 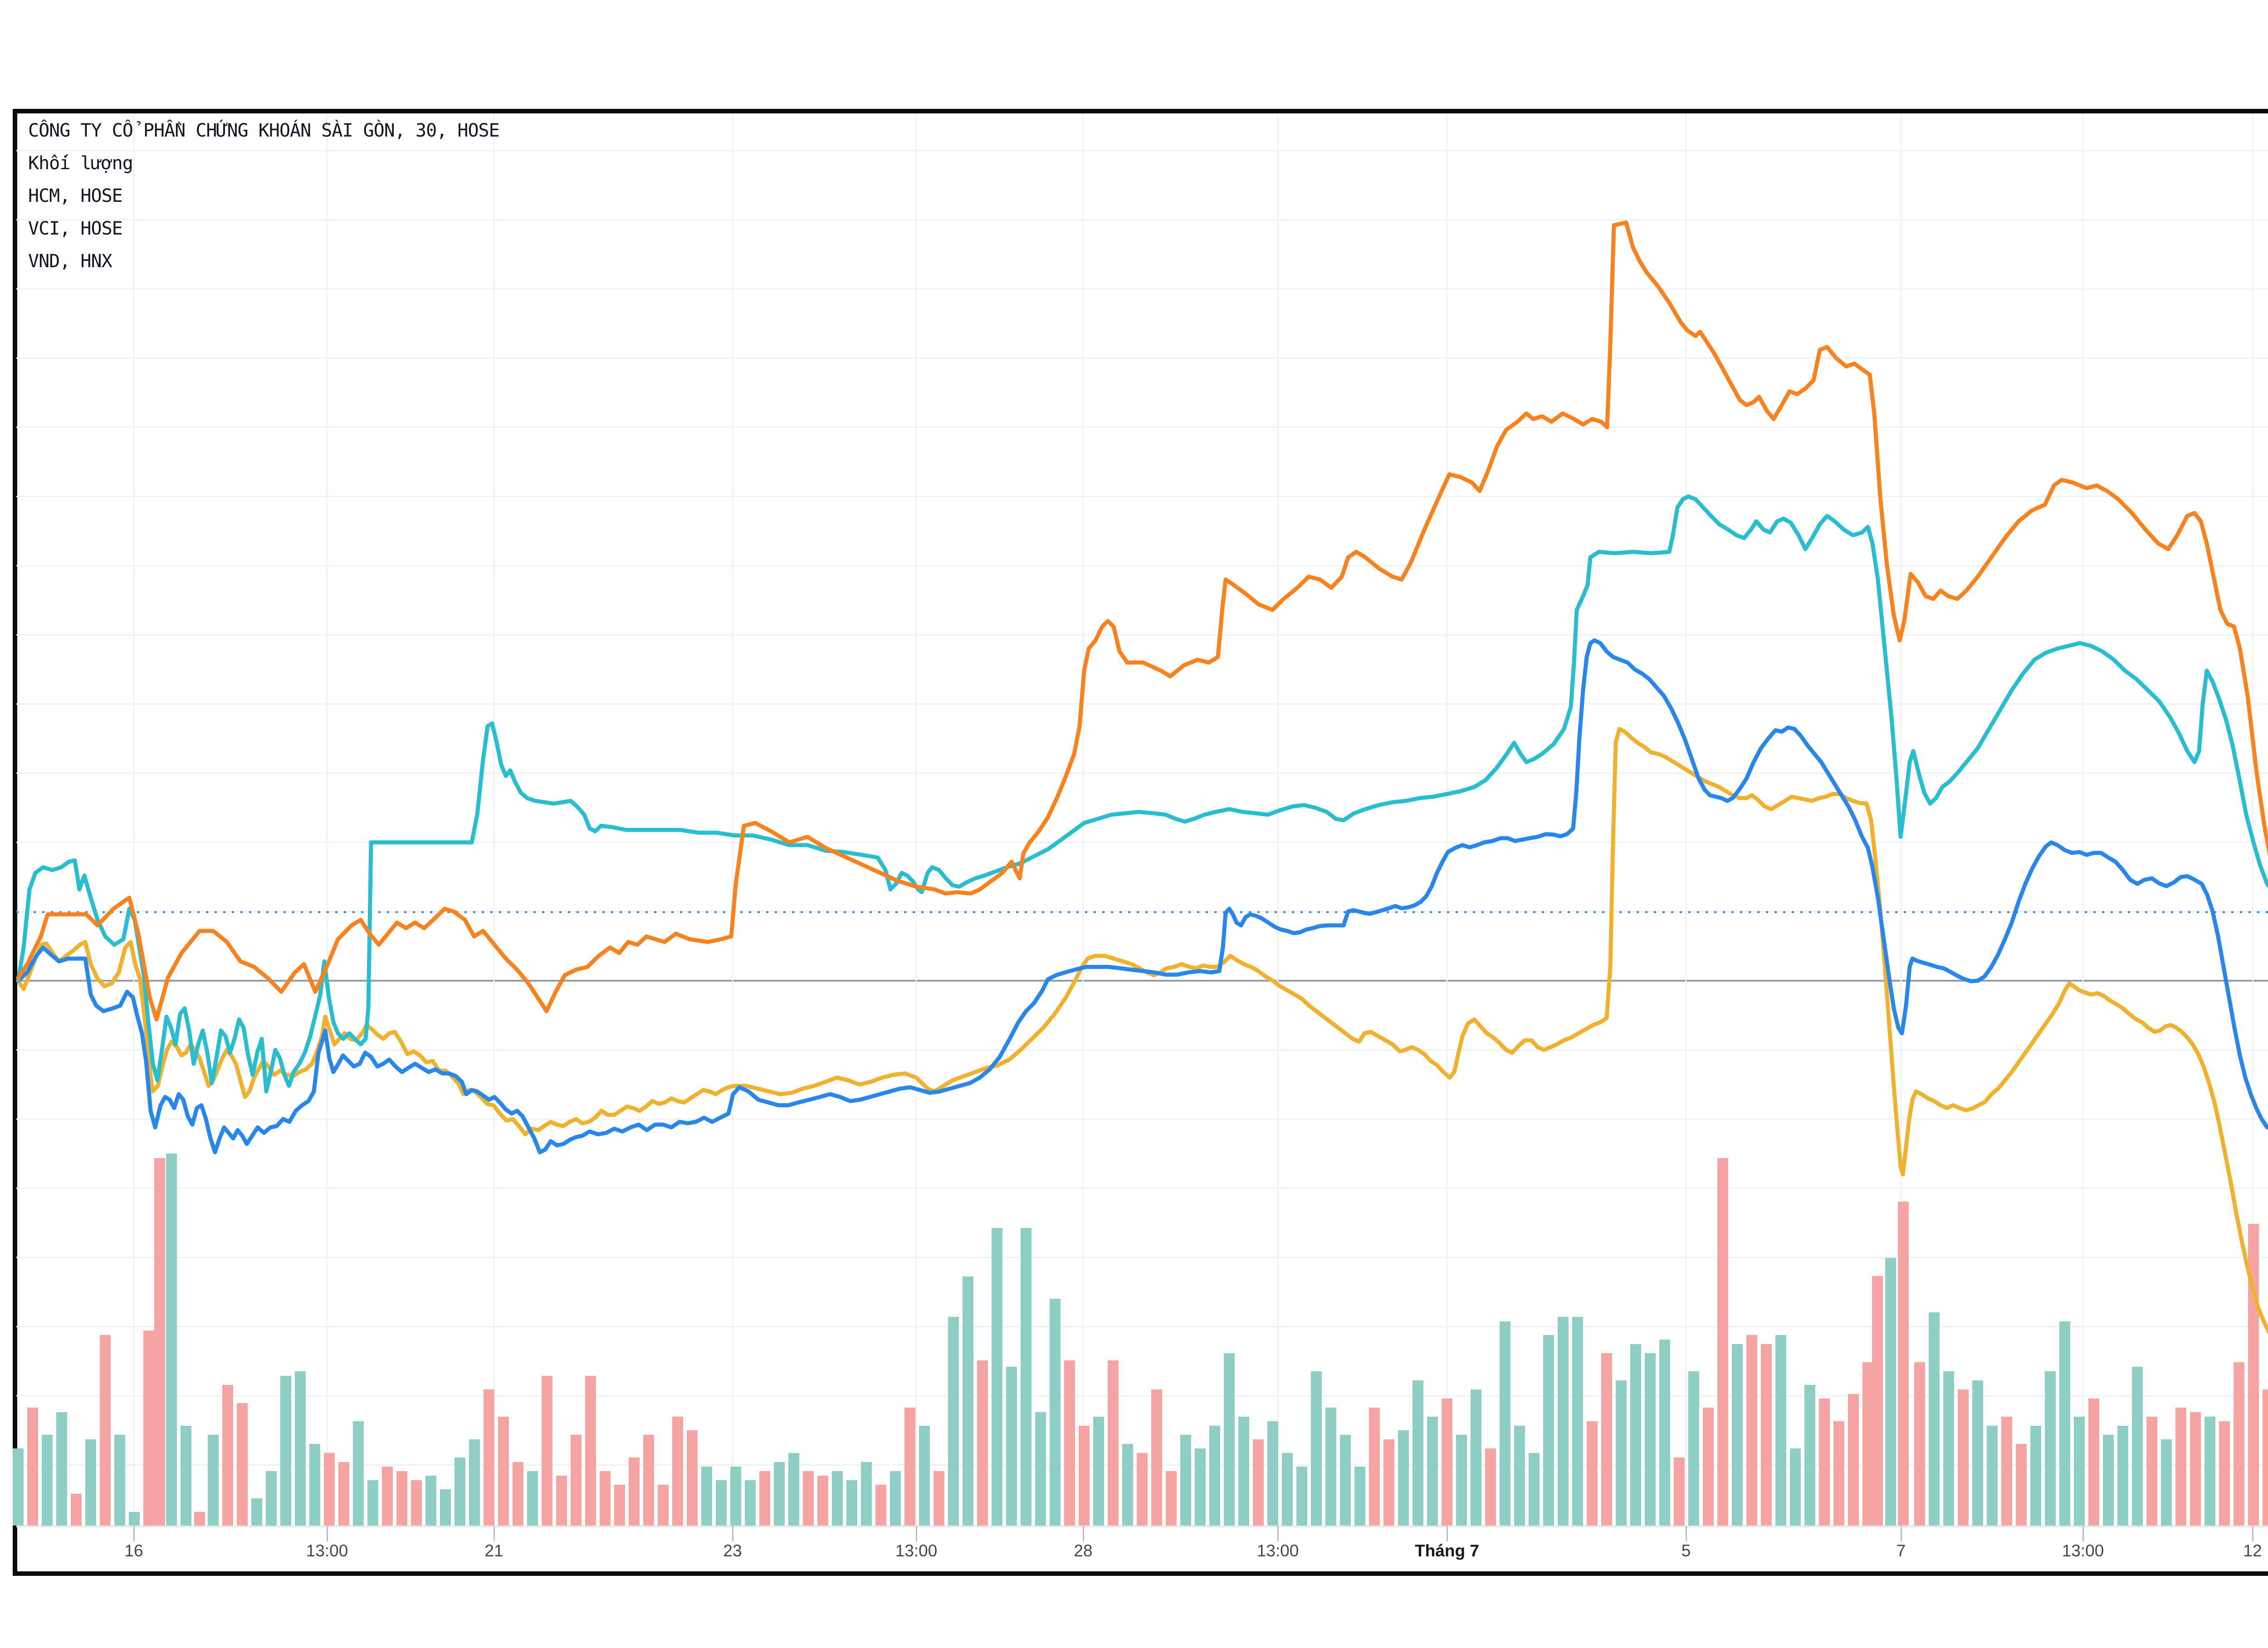 I want to click on x-axis-label: 28, so click(x=1083, y=1550).